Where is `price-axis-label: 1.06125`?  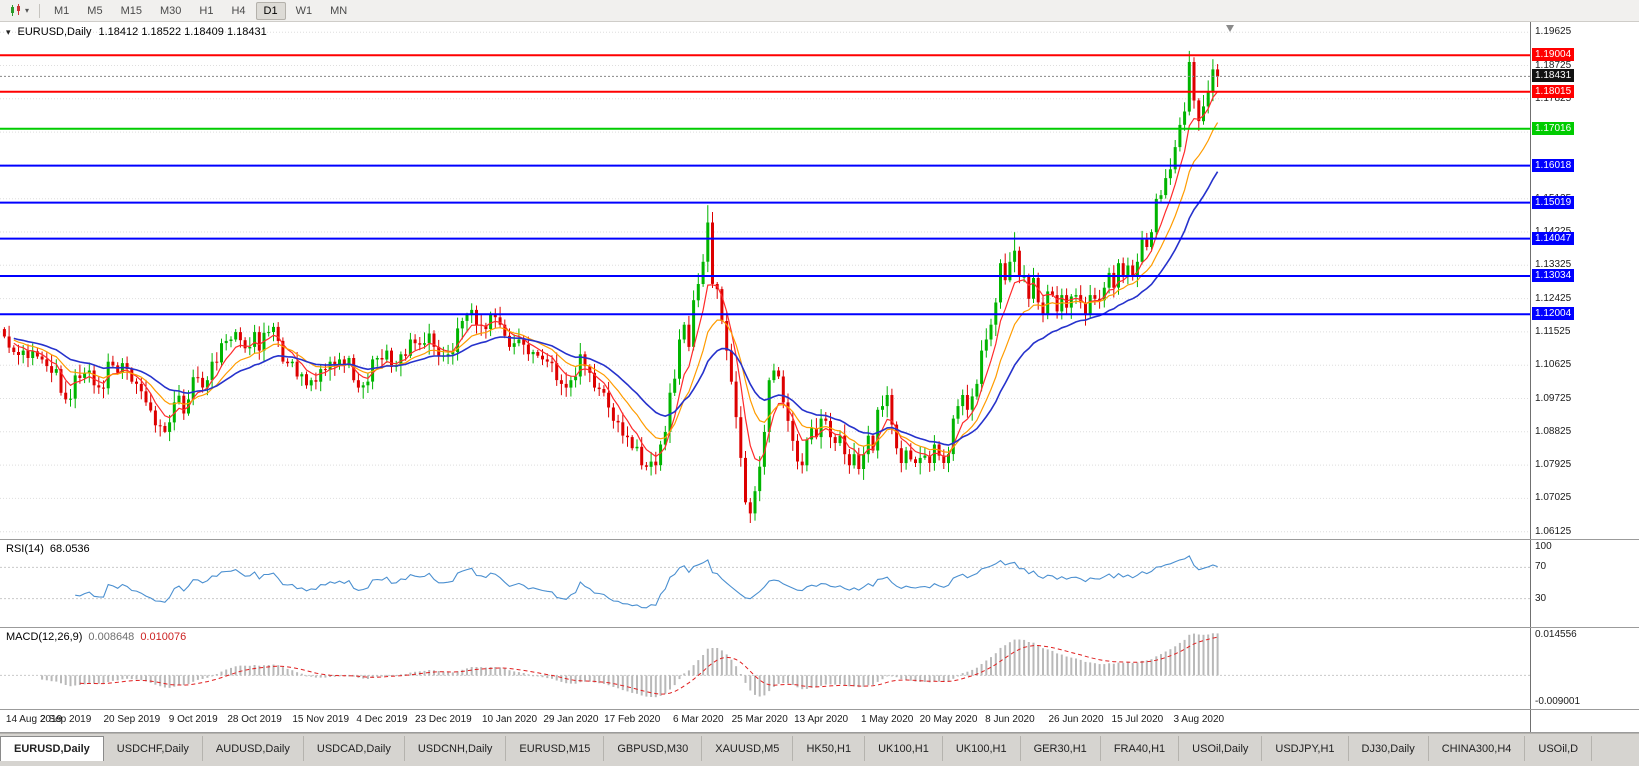
price-axis-label: 1.06125 is located at coordinates (1553, 531).